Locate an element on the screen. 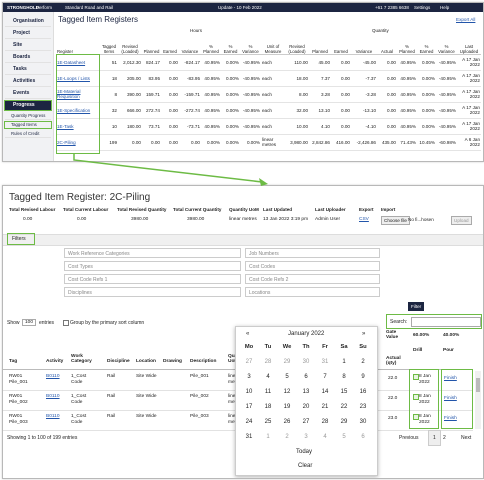 This screenshot has height=480, width=484. cell: 18.00 is located at coordinates (297, 78).